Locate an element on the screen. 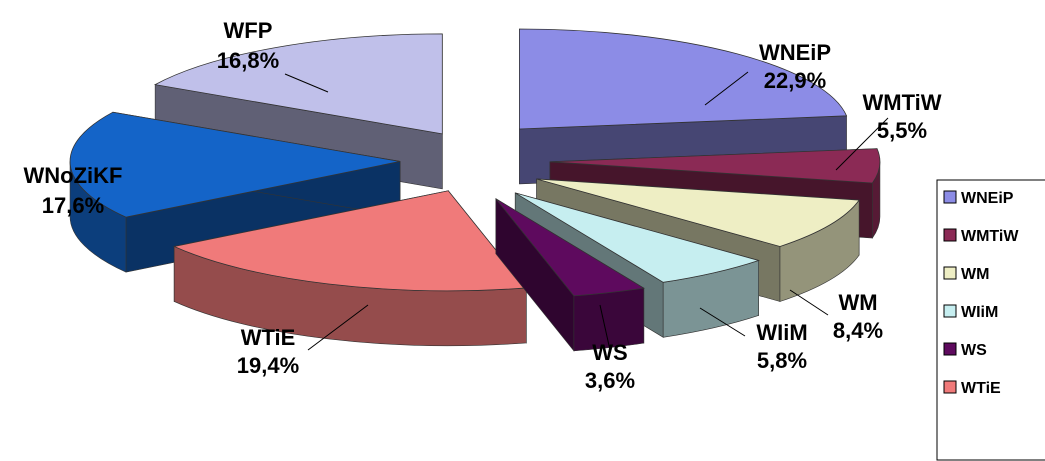  legend: WNEiP WMTiW WM WIiM WS WTiE is located at coordinates (990, 320).